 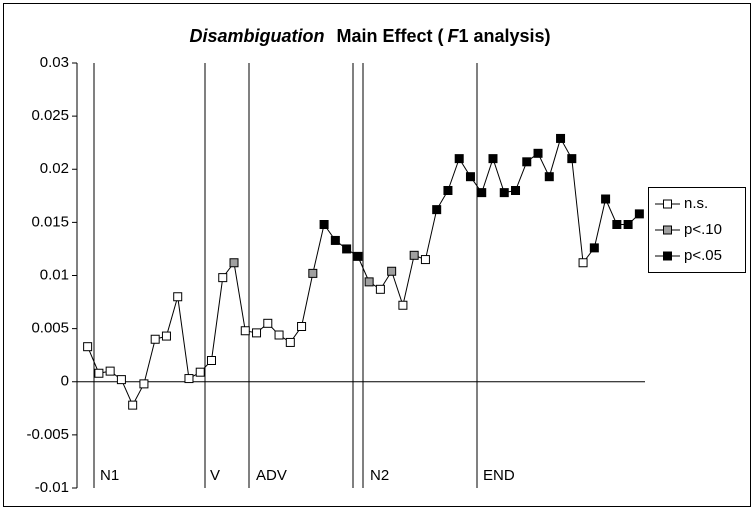 What do you see at coordinates (499, 475) in the screenshot?
I see `region-label: END` at bounding box center [499, 475].